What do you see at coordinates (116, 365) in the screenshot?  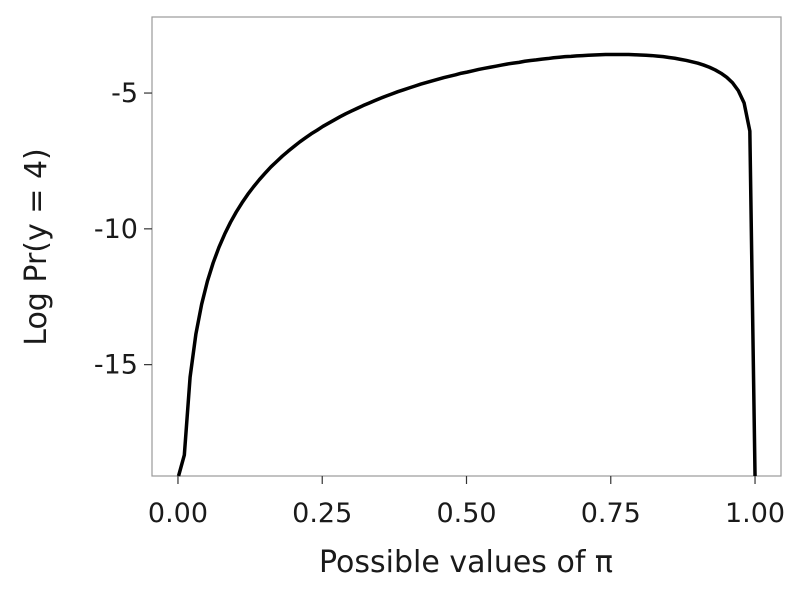 I see `y-tick-label: -15` at bounding box center [116, 365].